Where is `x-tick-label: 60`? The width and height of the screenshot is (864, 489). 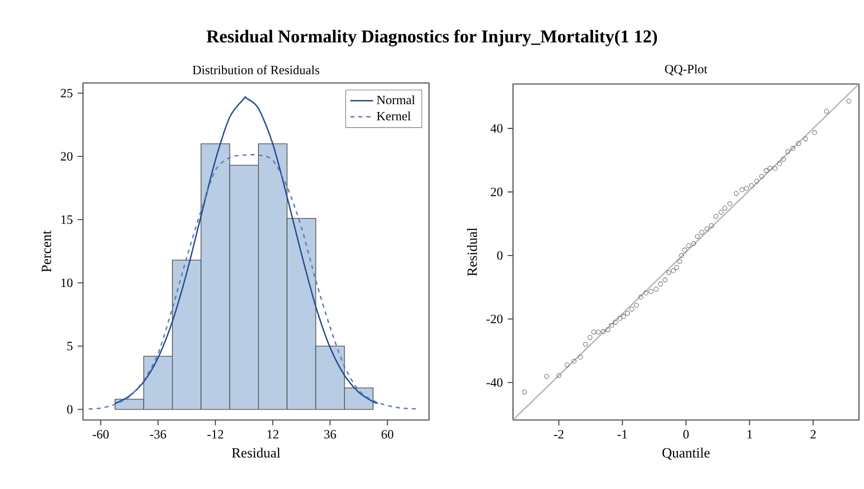
x-tick-label: 60 is located at coordinates (388, 434).